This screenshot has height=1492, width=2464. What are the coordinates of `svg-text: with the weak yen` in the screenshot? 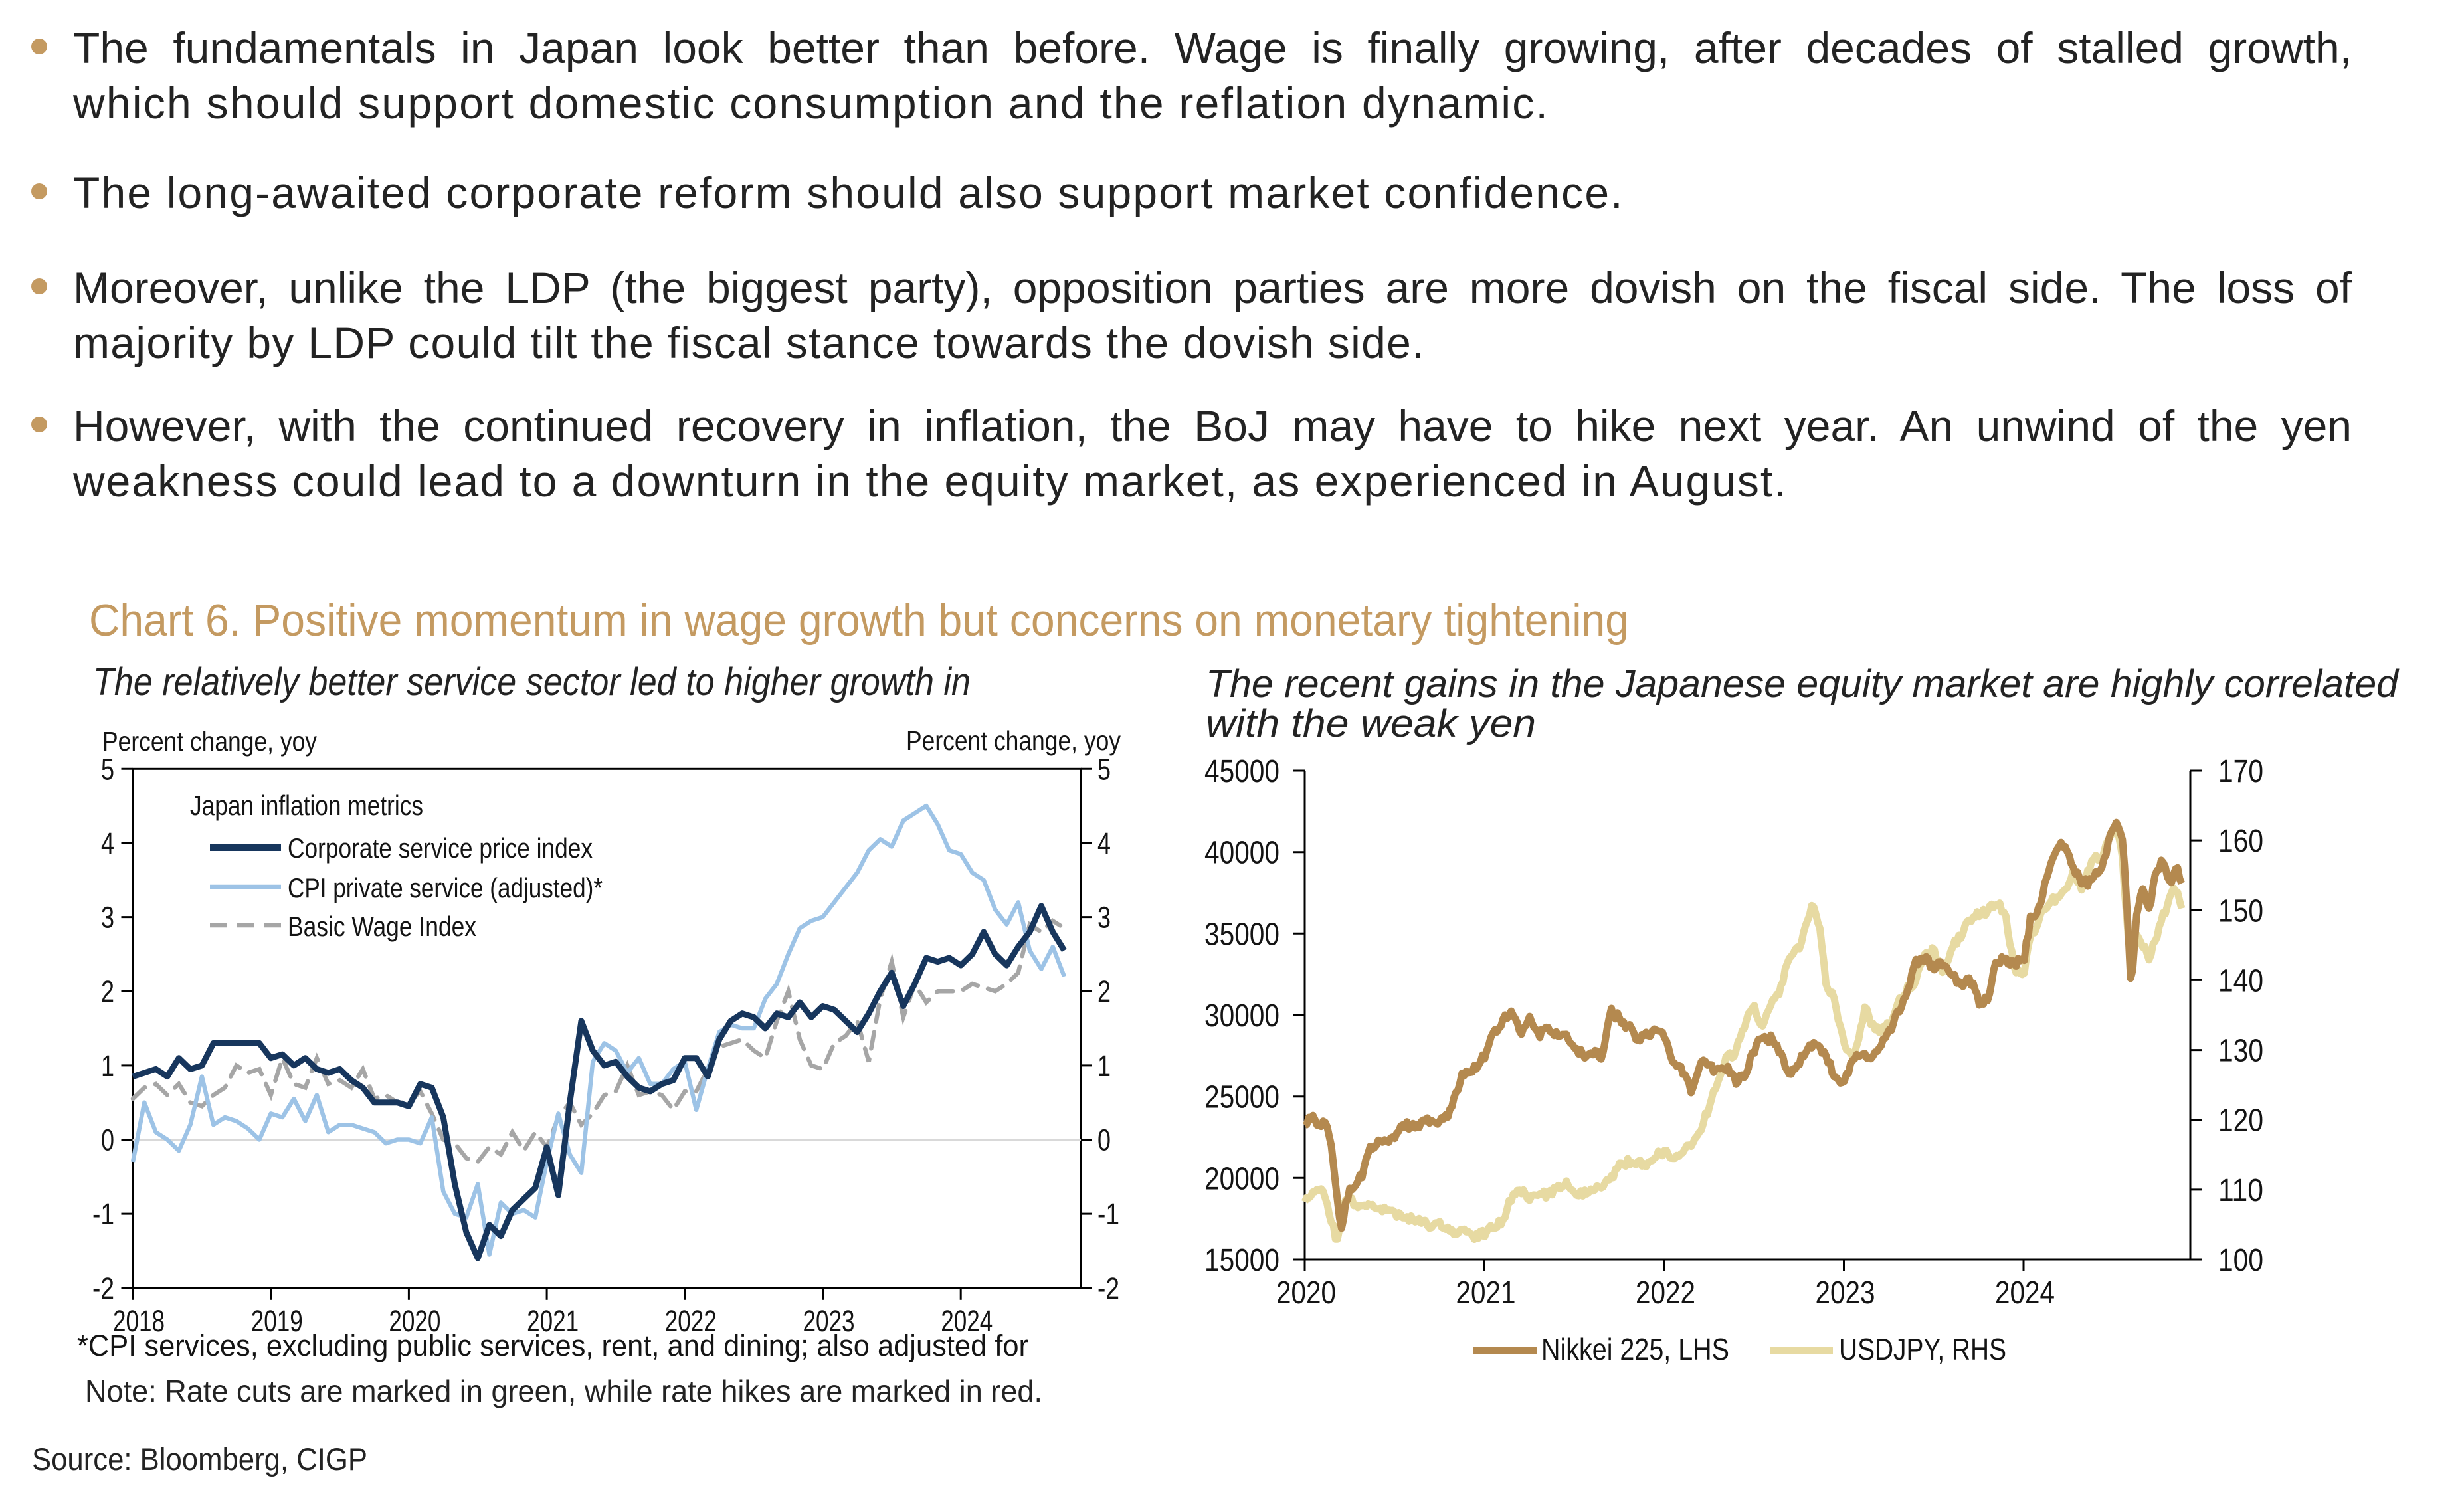 It's located at (1371, 723).